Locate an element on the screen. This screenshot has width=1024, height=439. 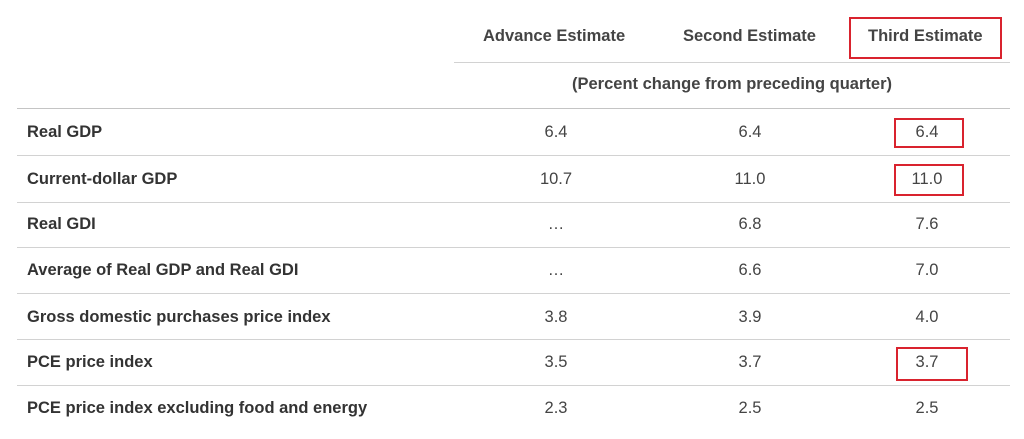
row-label-real-gdi: Real GDI is located at coordinates (61, 224).